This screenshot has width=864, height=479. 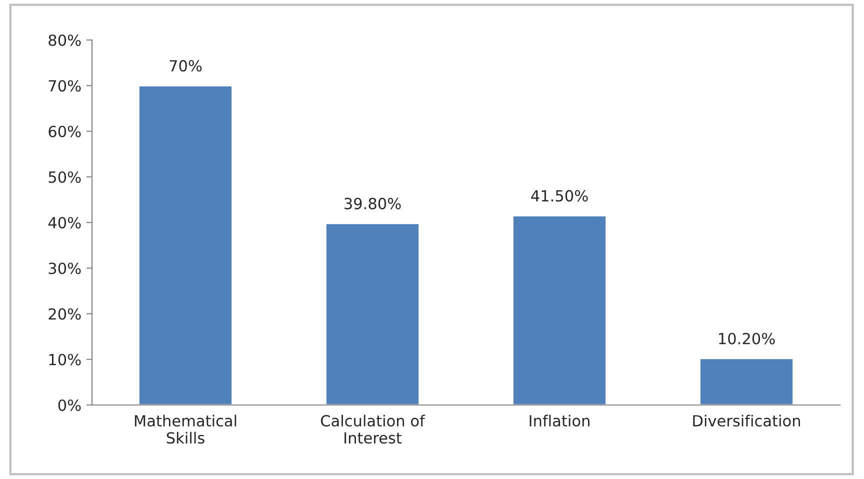 I want to click on y-tick-label: 40%, so click(x=64, y=222).